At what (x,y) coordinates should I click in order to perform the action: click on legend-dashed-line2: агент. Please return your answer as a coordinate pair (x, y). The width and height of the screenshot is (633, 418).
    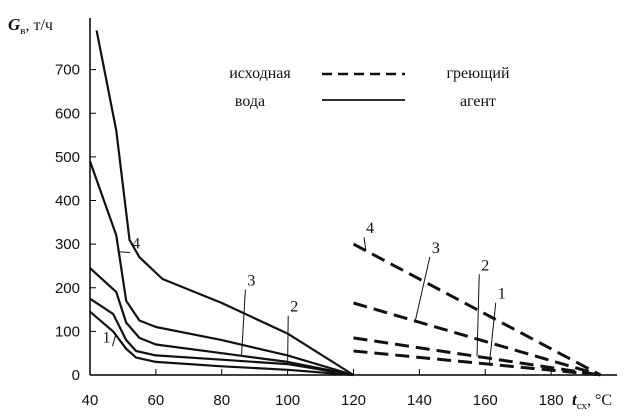
    Looking at the image, I should click on (478, 101).